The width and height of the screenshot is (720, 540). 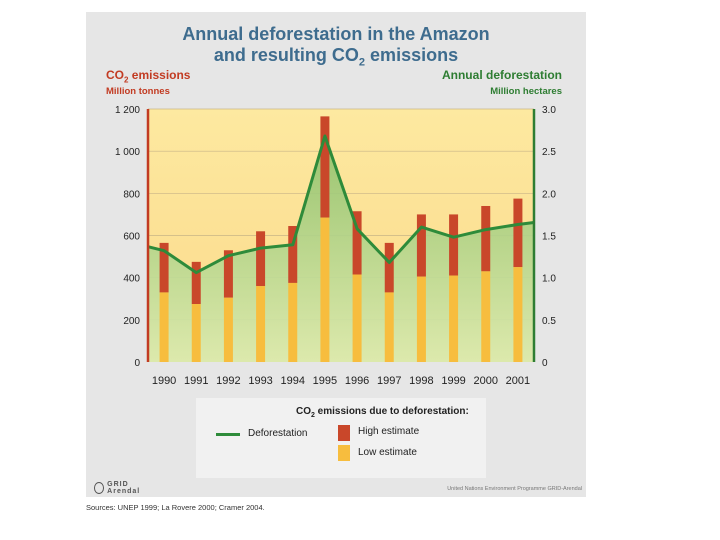 What do you see at coordinates (261, 324) in the screenshot?
I see `bar-low-1993` at bounding box center [261, 324].